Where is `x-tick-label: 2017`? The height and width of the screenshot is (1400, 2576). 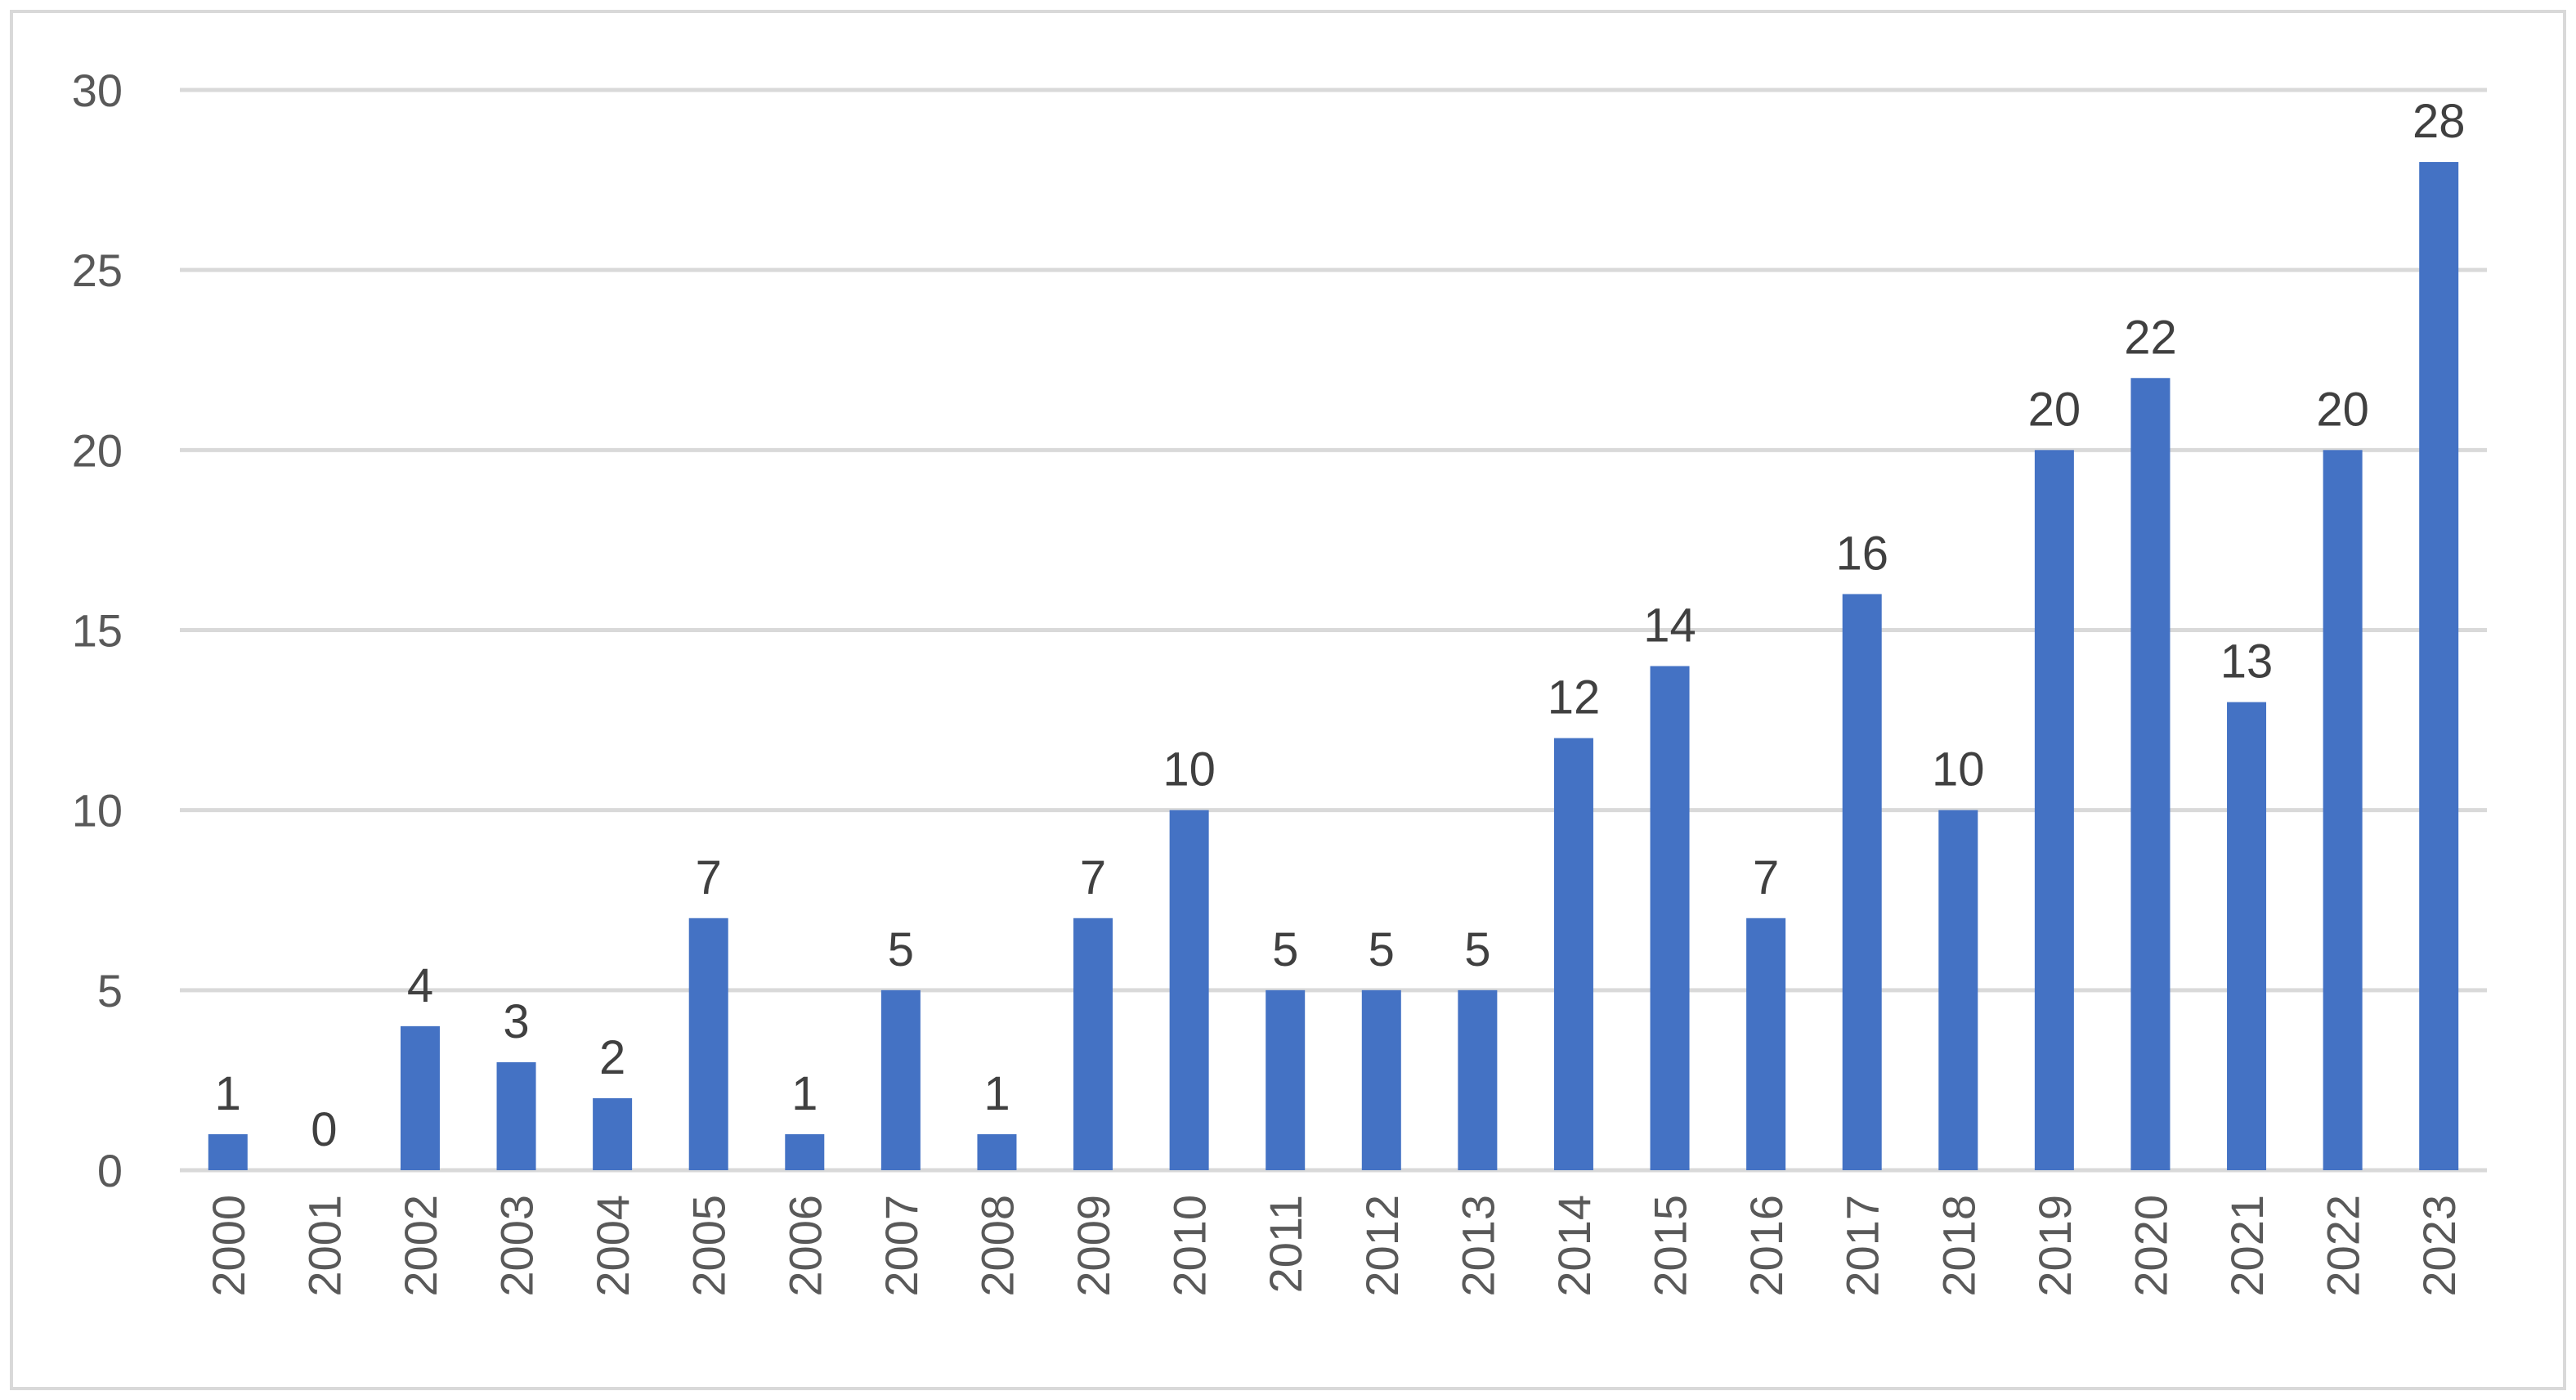
x-tick-label: 2017 is located at coordinates (1863, 1246).